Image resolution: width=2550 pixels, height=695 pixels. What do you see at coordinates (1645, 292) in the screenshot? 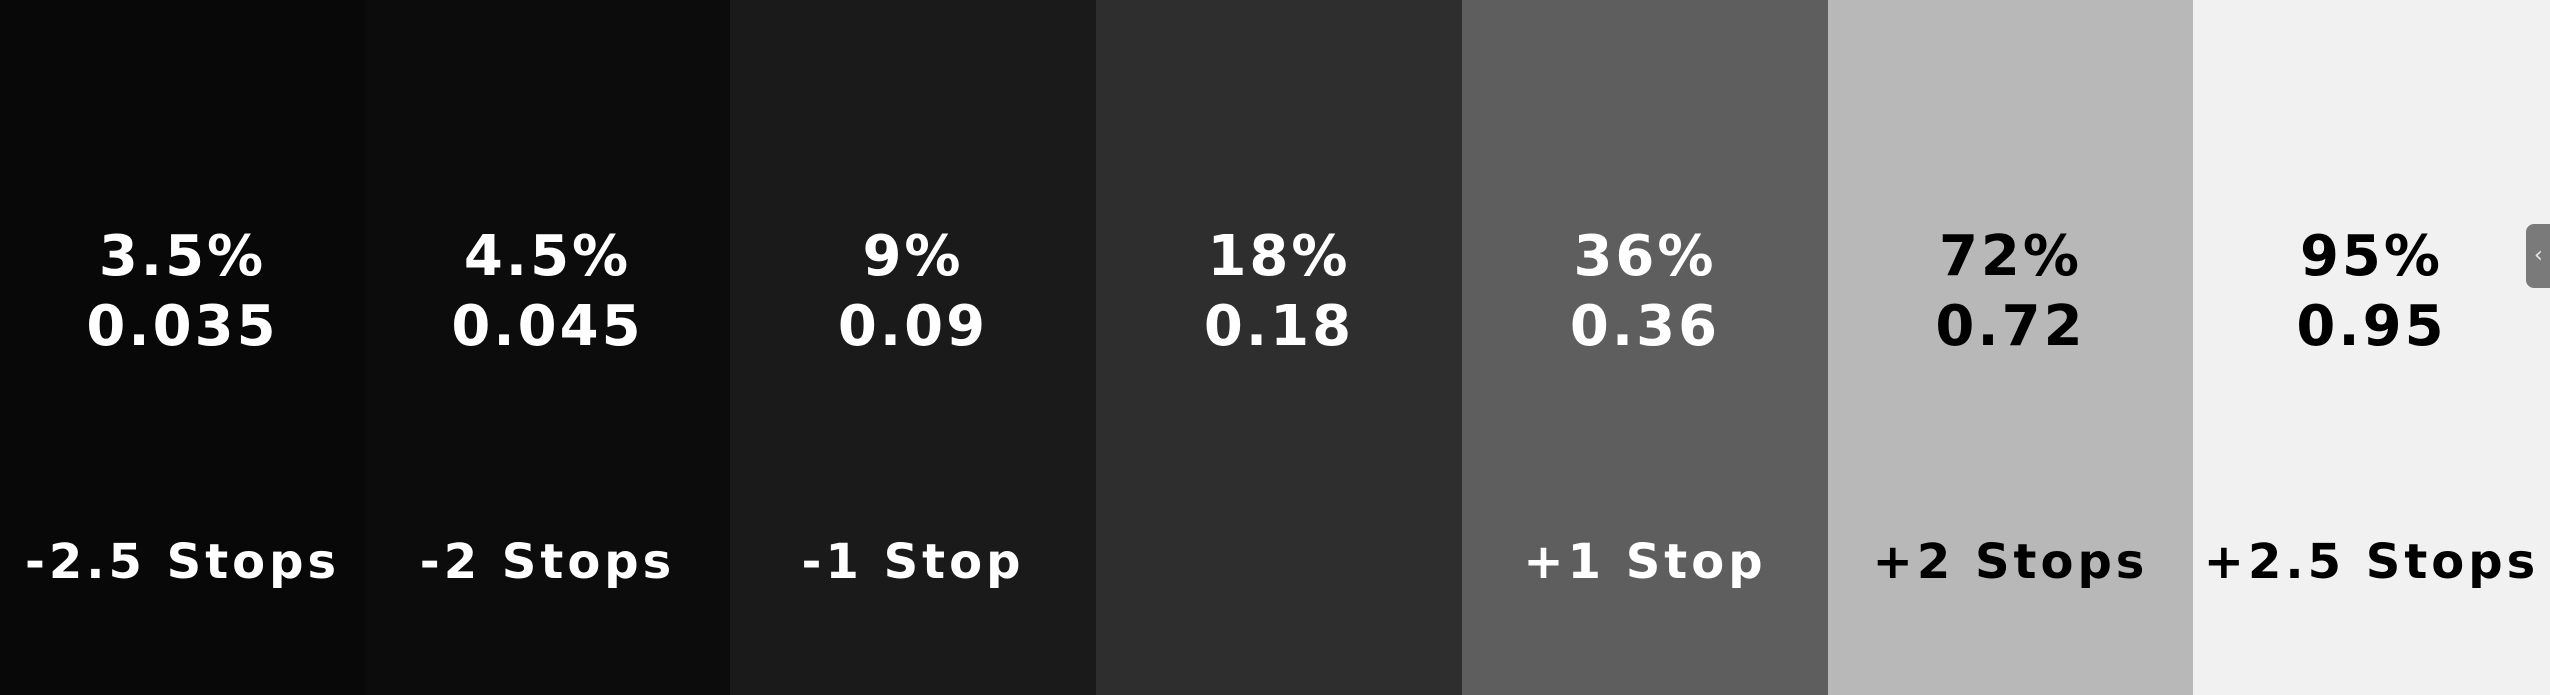
I see `swatch-values: 36% 0.36` at bounding box center [1645, 292].